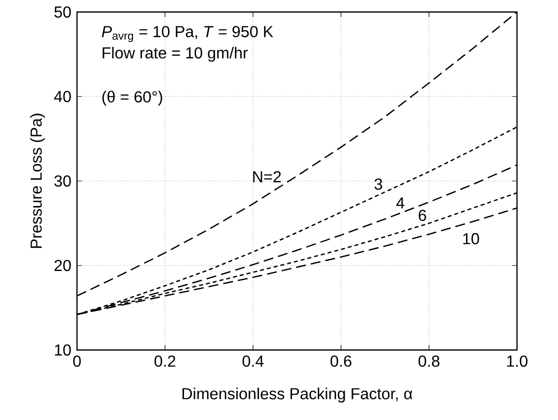  Describe the element at coordinates (422, 216) in the screenshot. I see `annotation: 6` at that location.